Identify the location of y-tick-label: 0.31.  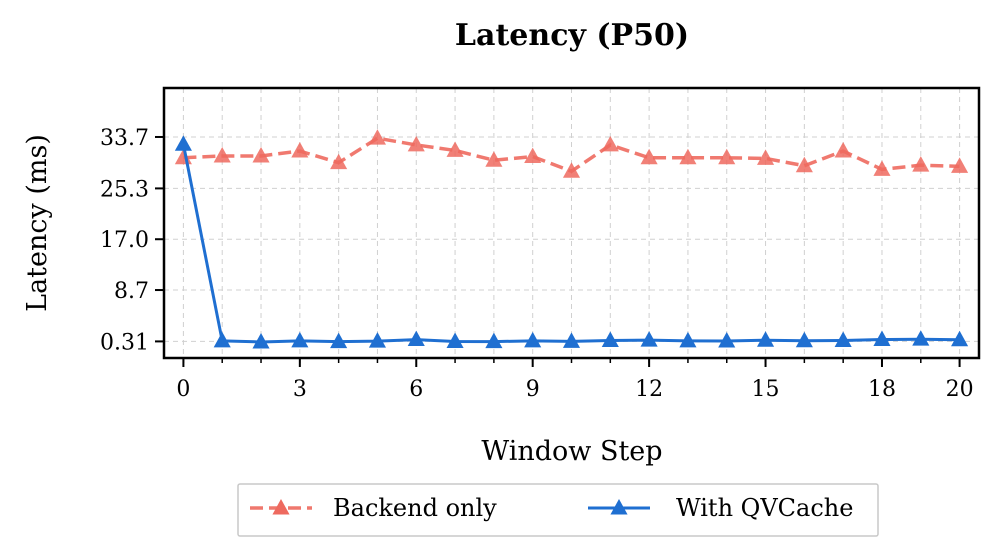
(124, 342).